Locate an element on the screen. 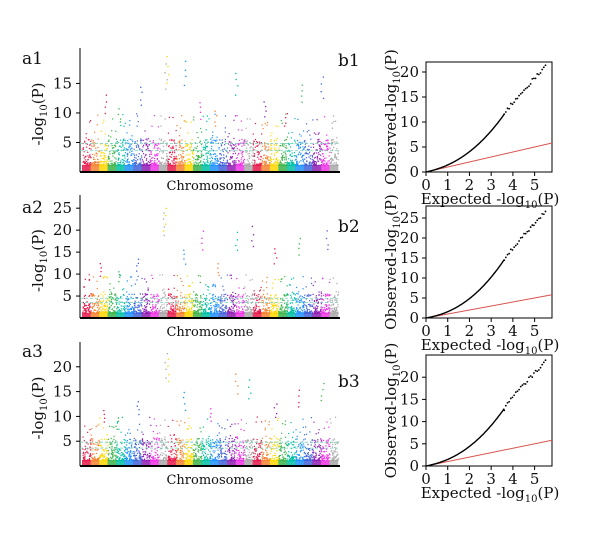 Image resolution: width=600 pixels, height=549 pixels. panel-label: a3 is located at coordinates (32, 352).